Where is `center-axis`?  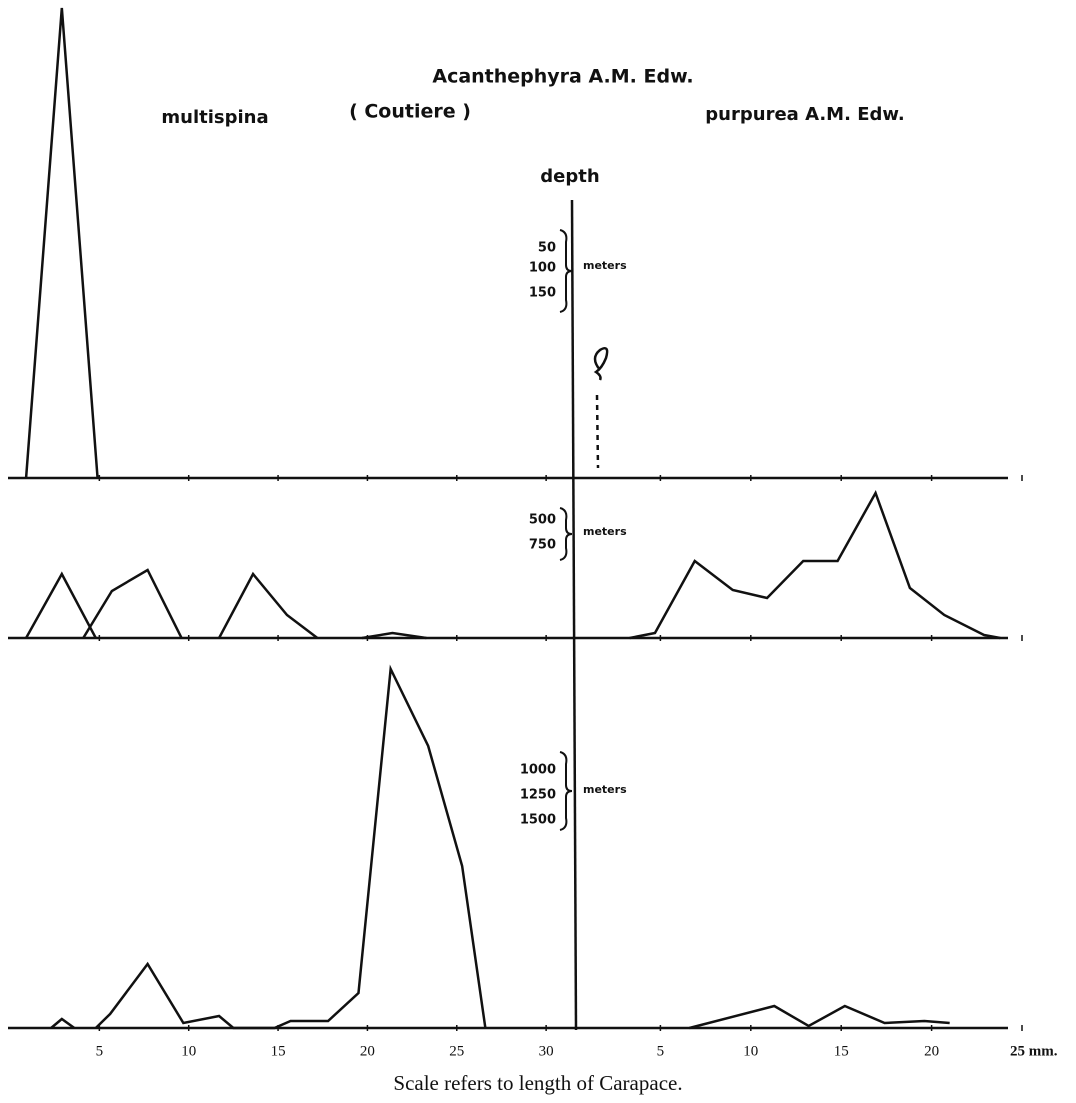
center-axis is located at coordinates (574, 615).